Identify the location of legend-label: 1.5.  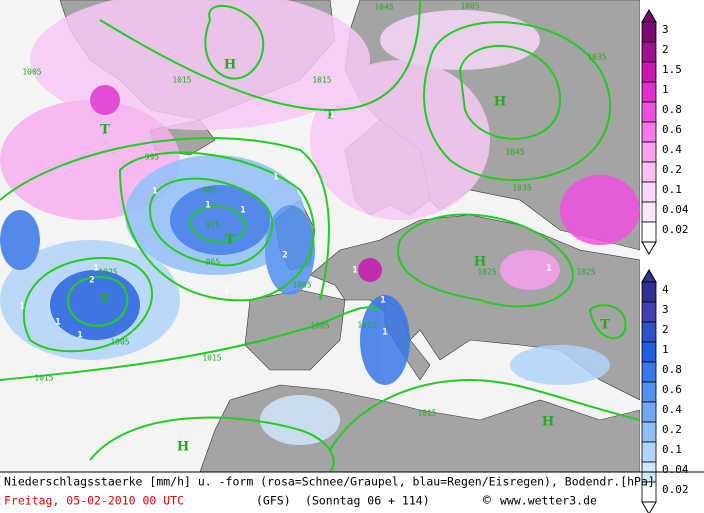
(672, 69).